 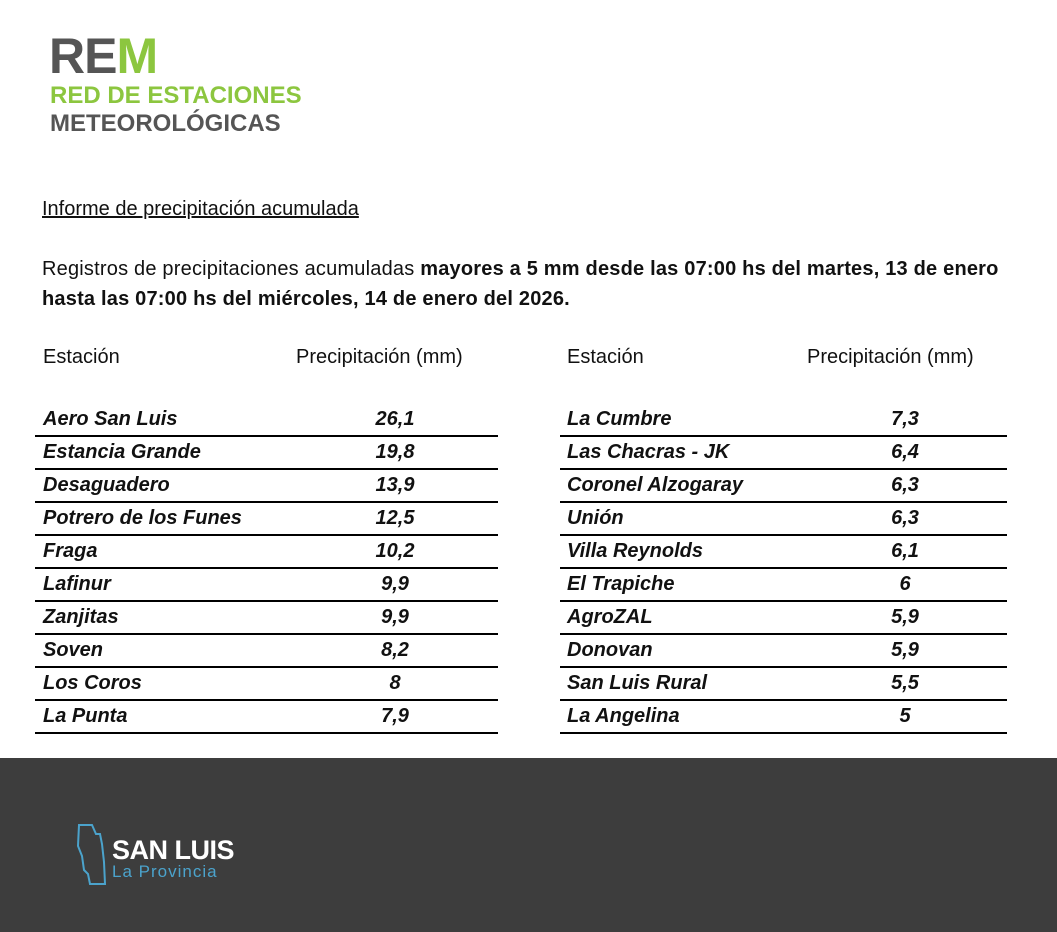 I want to click on station-name: Potrero de los Funes, so click(x=142, y=518).